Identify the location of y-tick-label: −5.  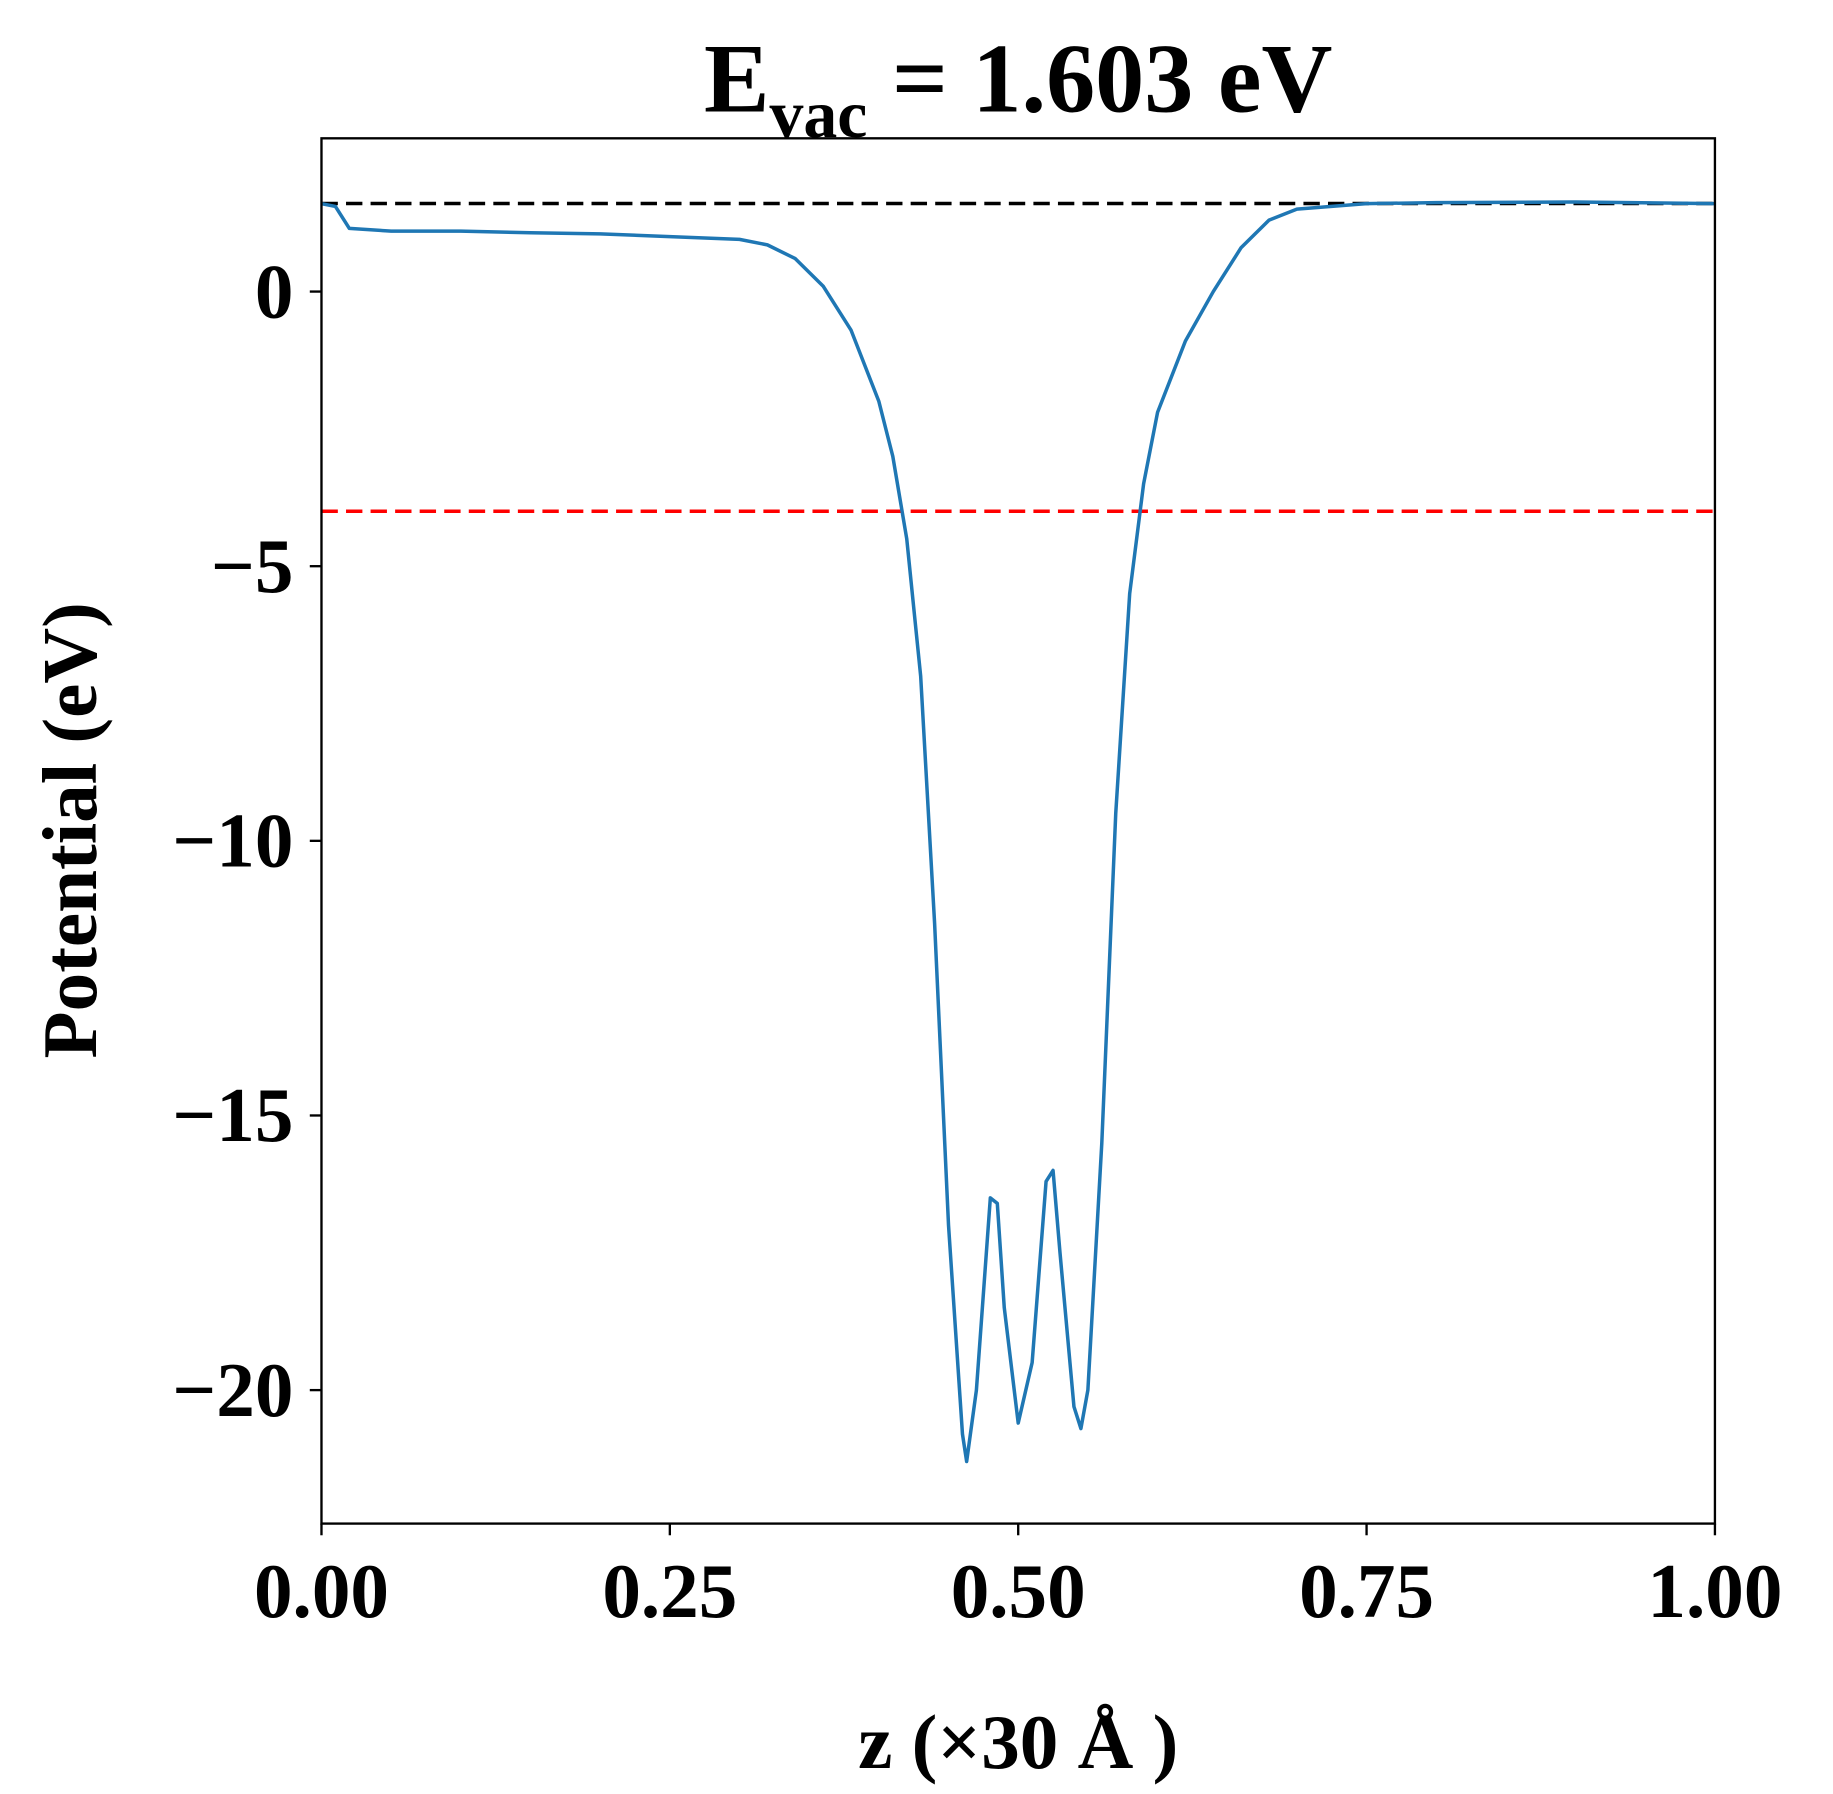
(252, 566).